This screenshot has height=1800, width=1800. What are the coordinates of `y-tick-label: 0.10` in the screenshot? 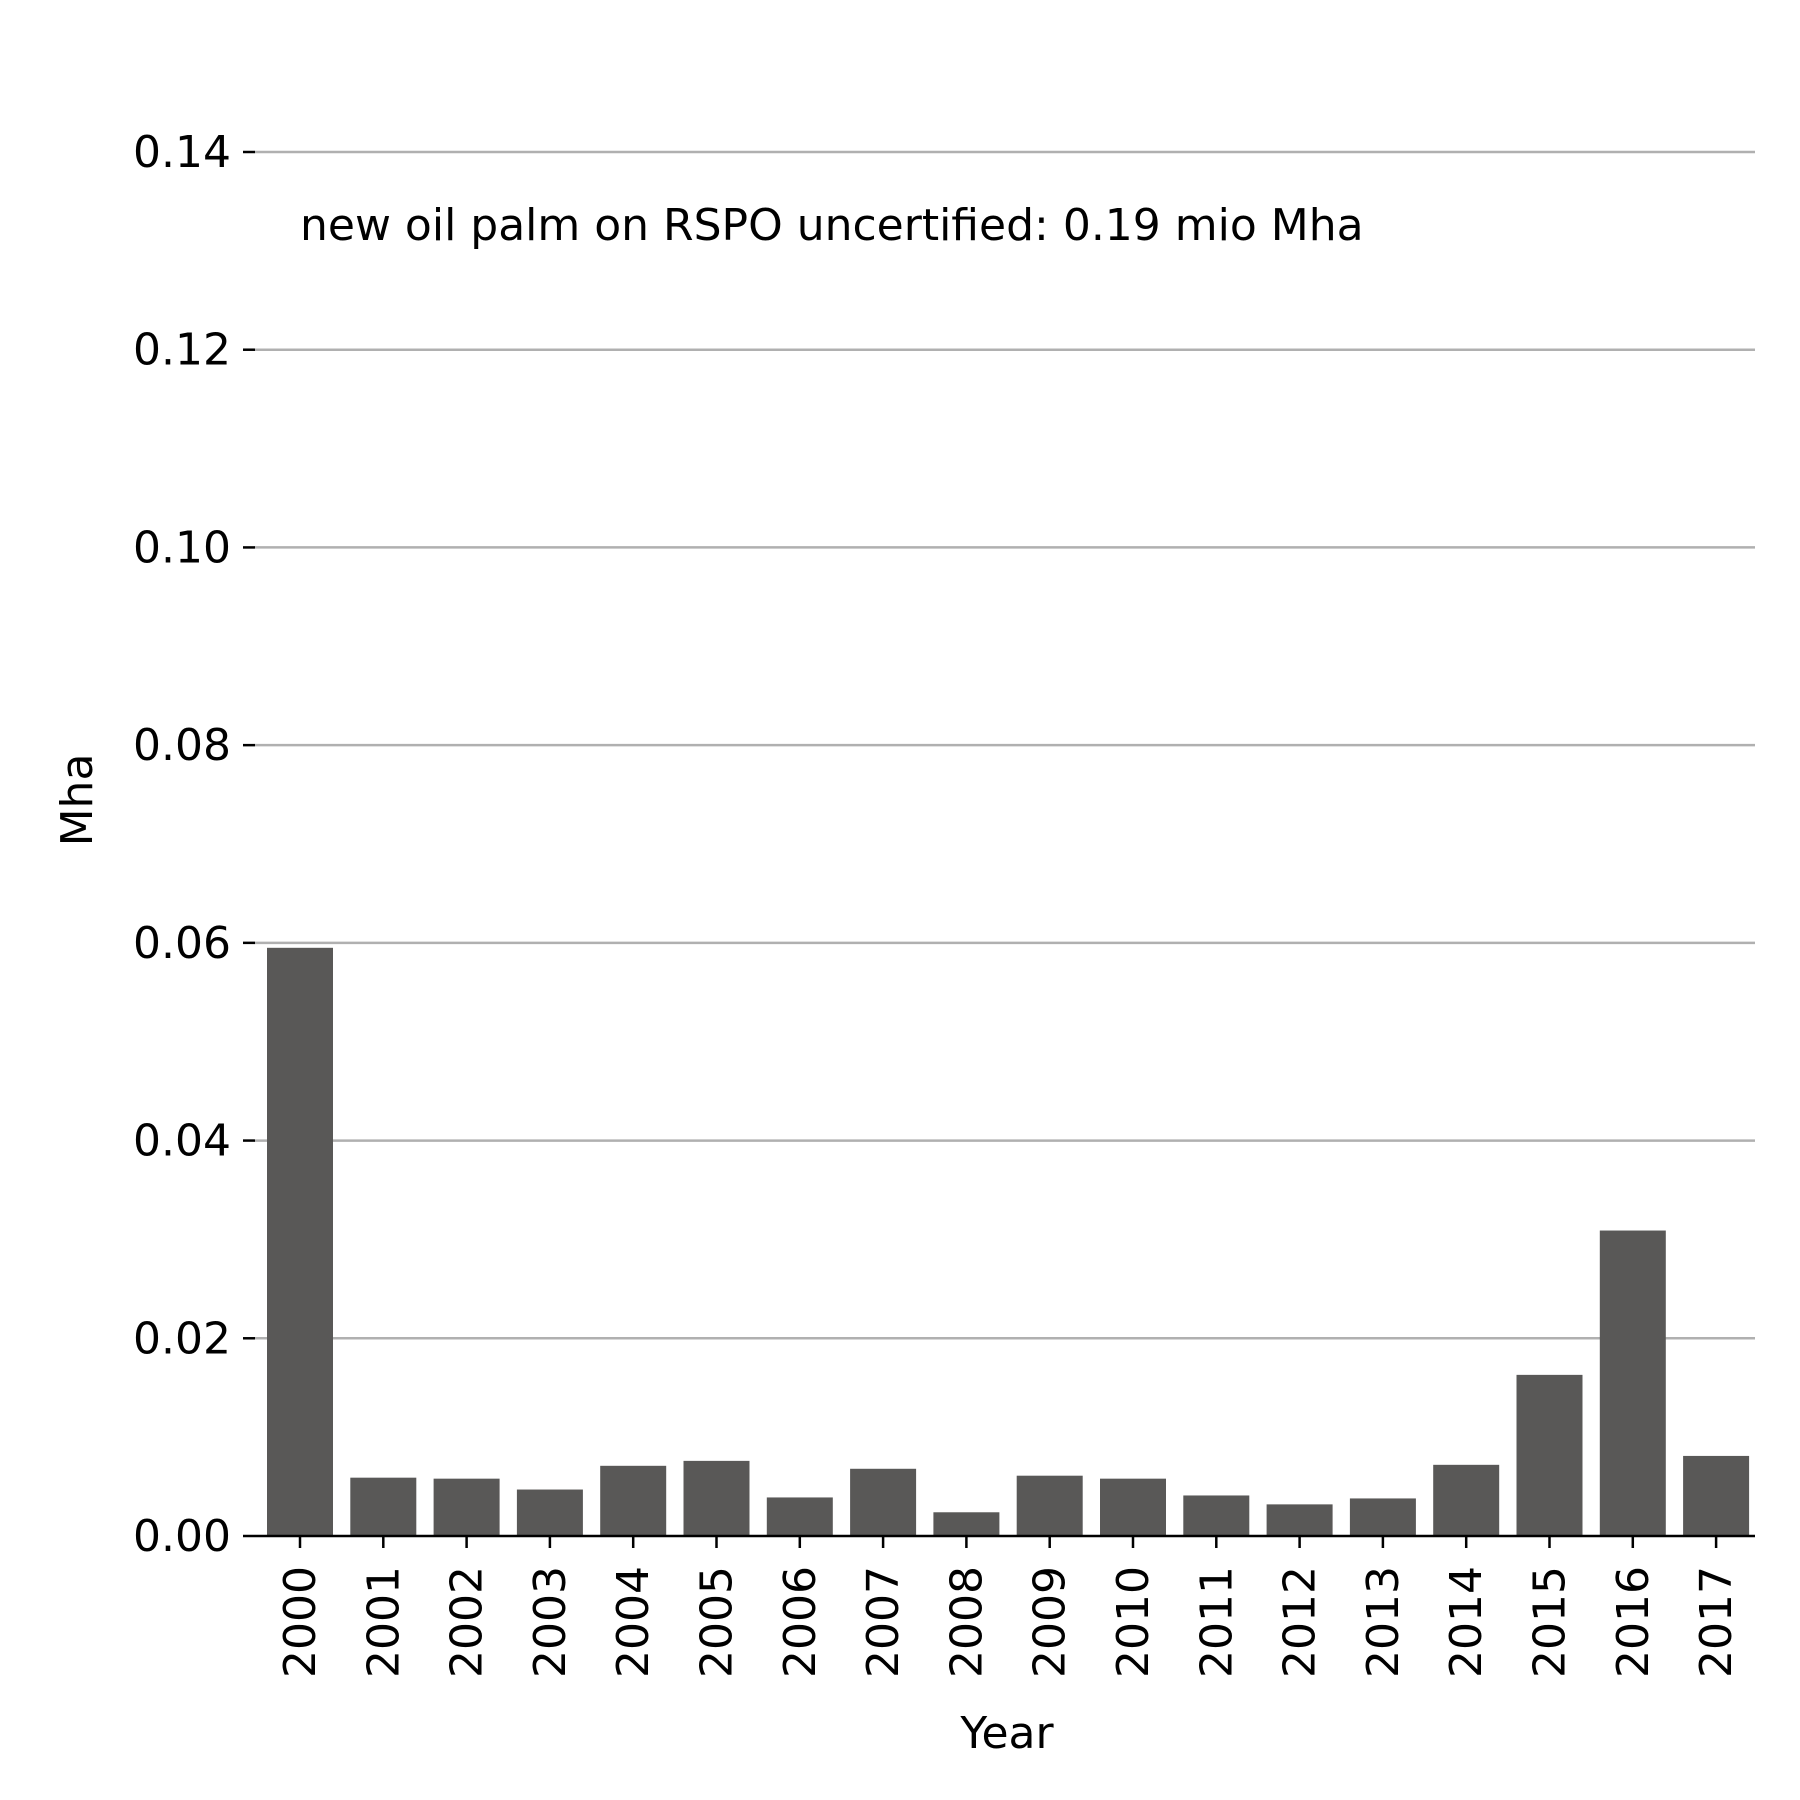 It's located at (182, 547).